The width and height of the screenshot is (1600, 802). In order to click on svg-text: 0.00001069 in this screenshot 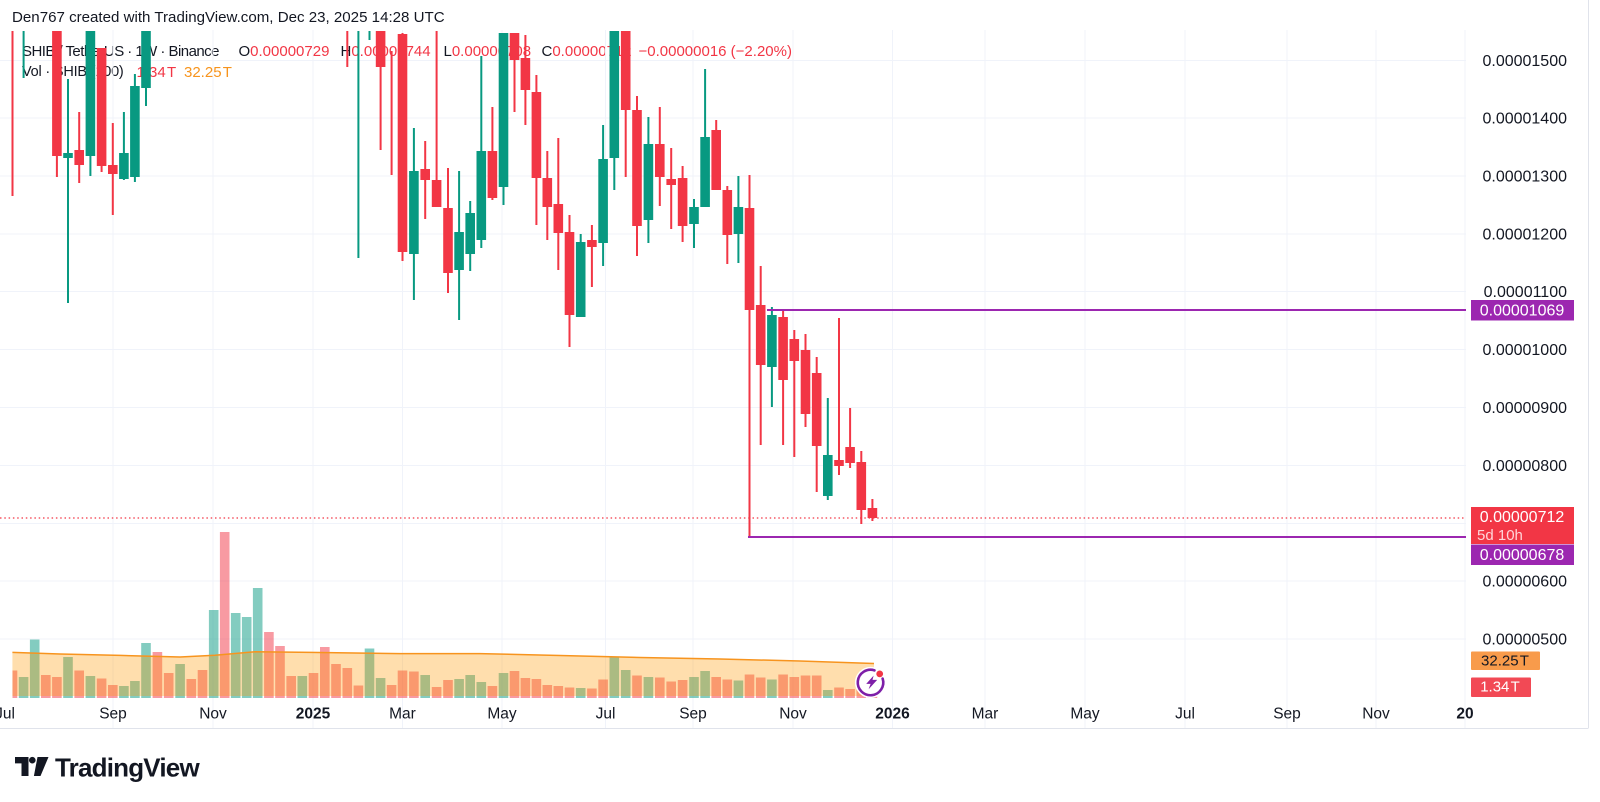, I will do `click(1522, 311)`.